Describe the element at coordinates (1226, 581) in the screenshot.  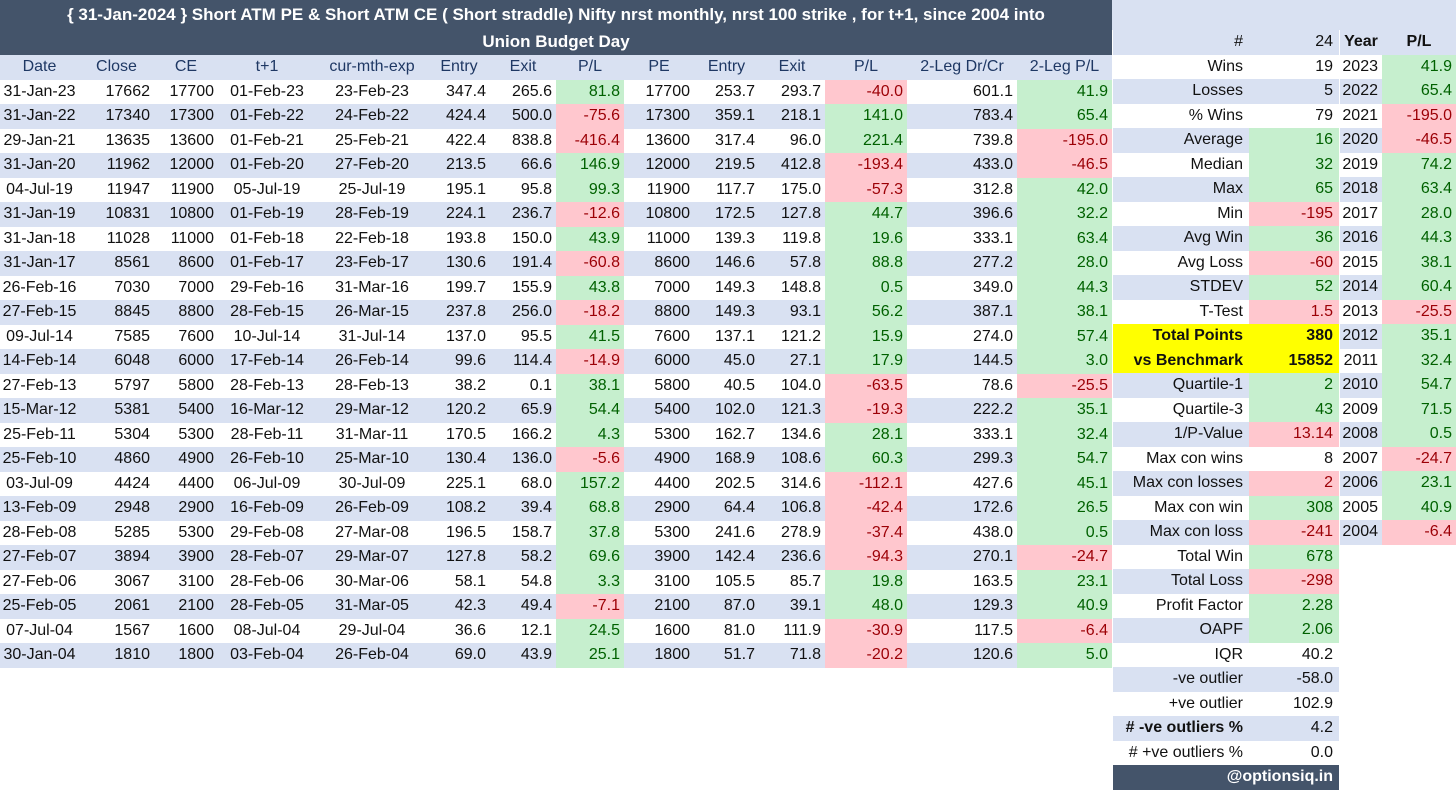
I see `stat-row: Total Loss -298` at that location.